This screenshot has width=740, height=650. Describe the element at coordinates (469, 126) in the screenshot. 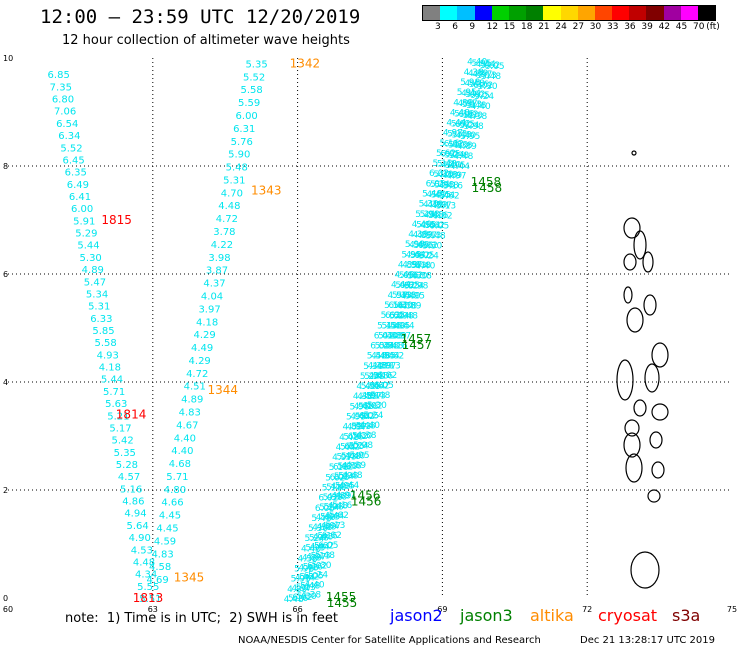

I see `swh-value-jason3: 5.24` at that location.